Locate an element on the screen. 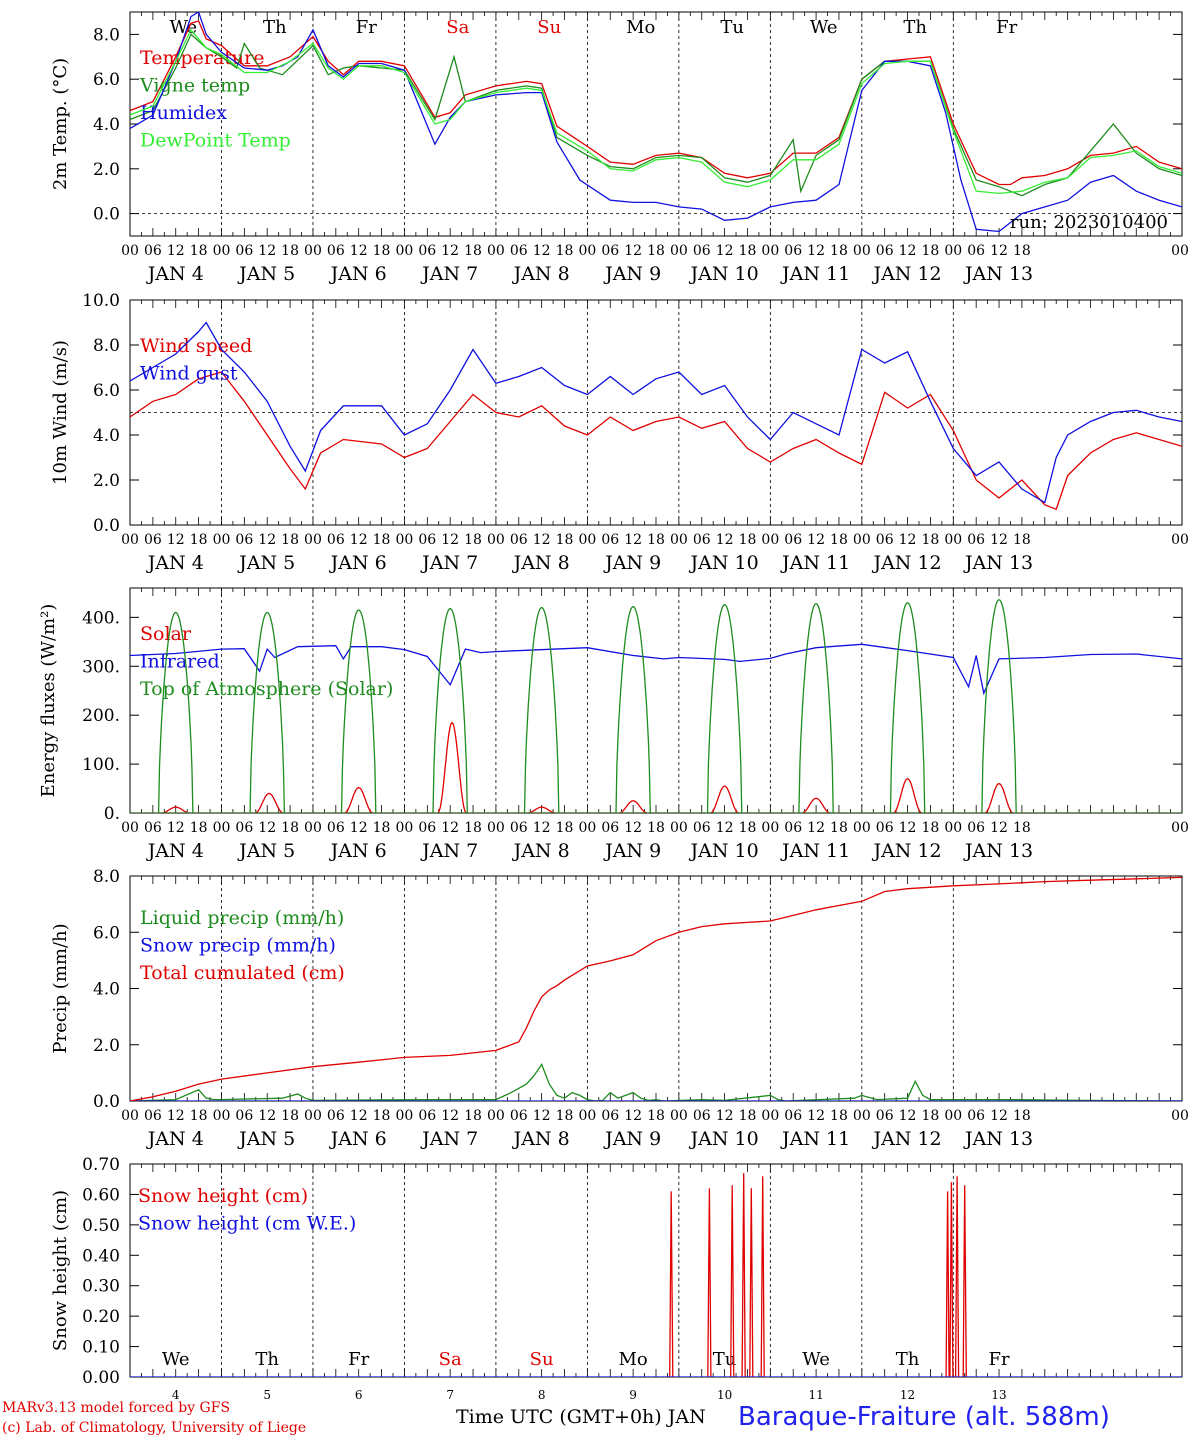 Image resolution: width=1194 pixels, height=1440 pixels. y-tick-label: 0.50 is located at coordinates (101, 1226).